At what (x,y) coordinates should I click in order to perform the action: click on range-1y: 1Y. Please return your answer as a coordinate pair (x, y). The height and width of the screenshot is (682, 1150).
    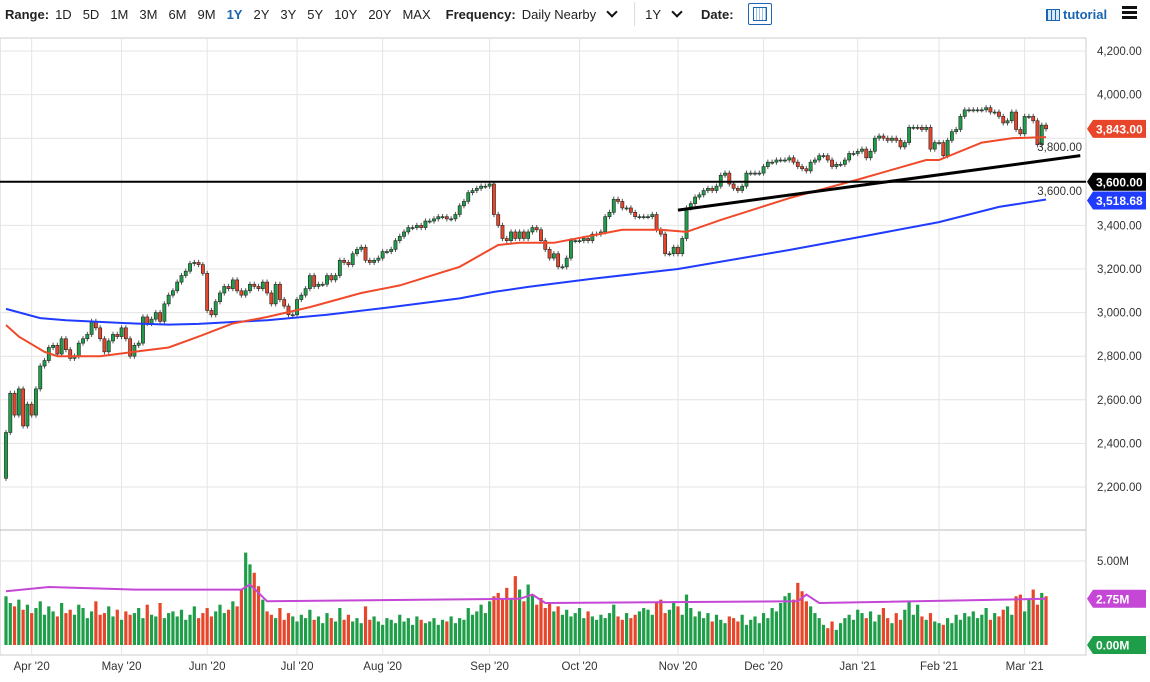
    Looking at the image, I should click on (234, 14).